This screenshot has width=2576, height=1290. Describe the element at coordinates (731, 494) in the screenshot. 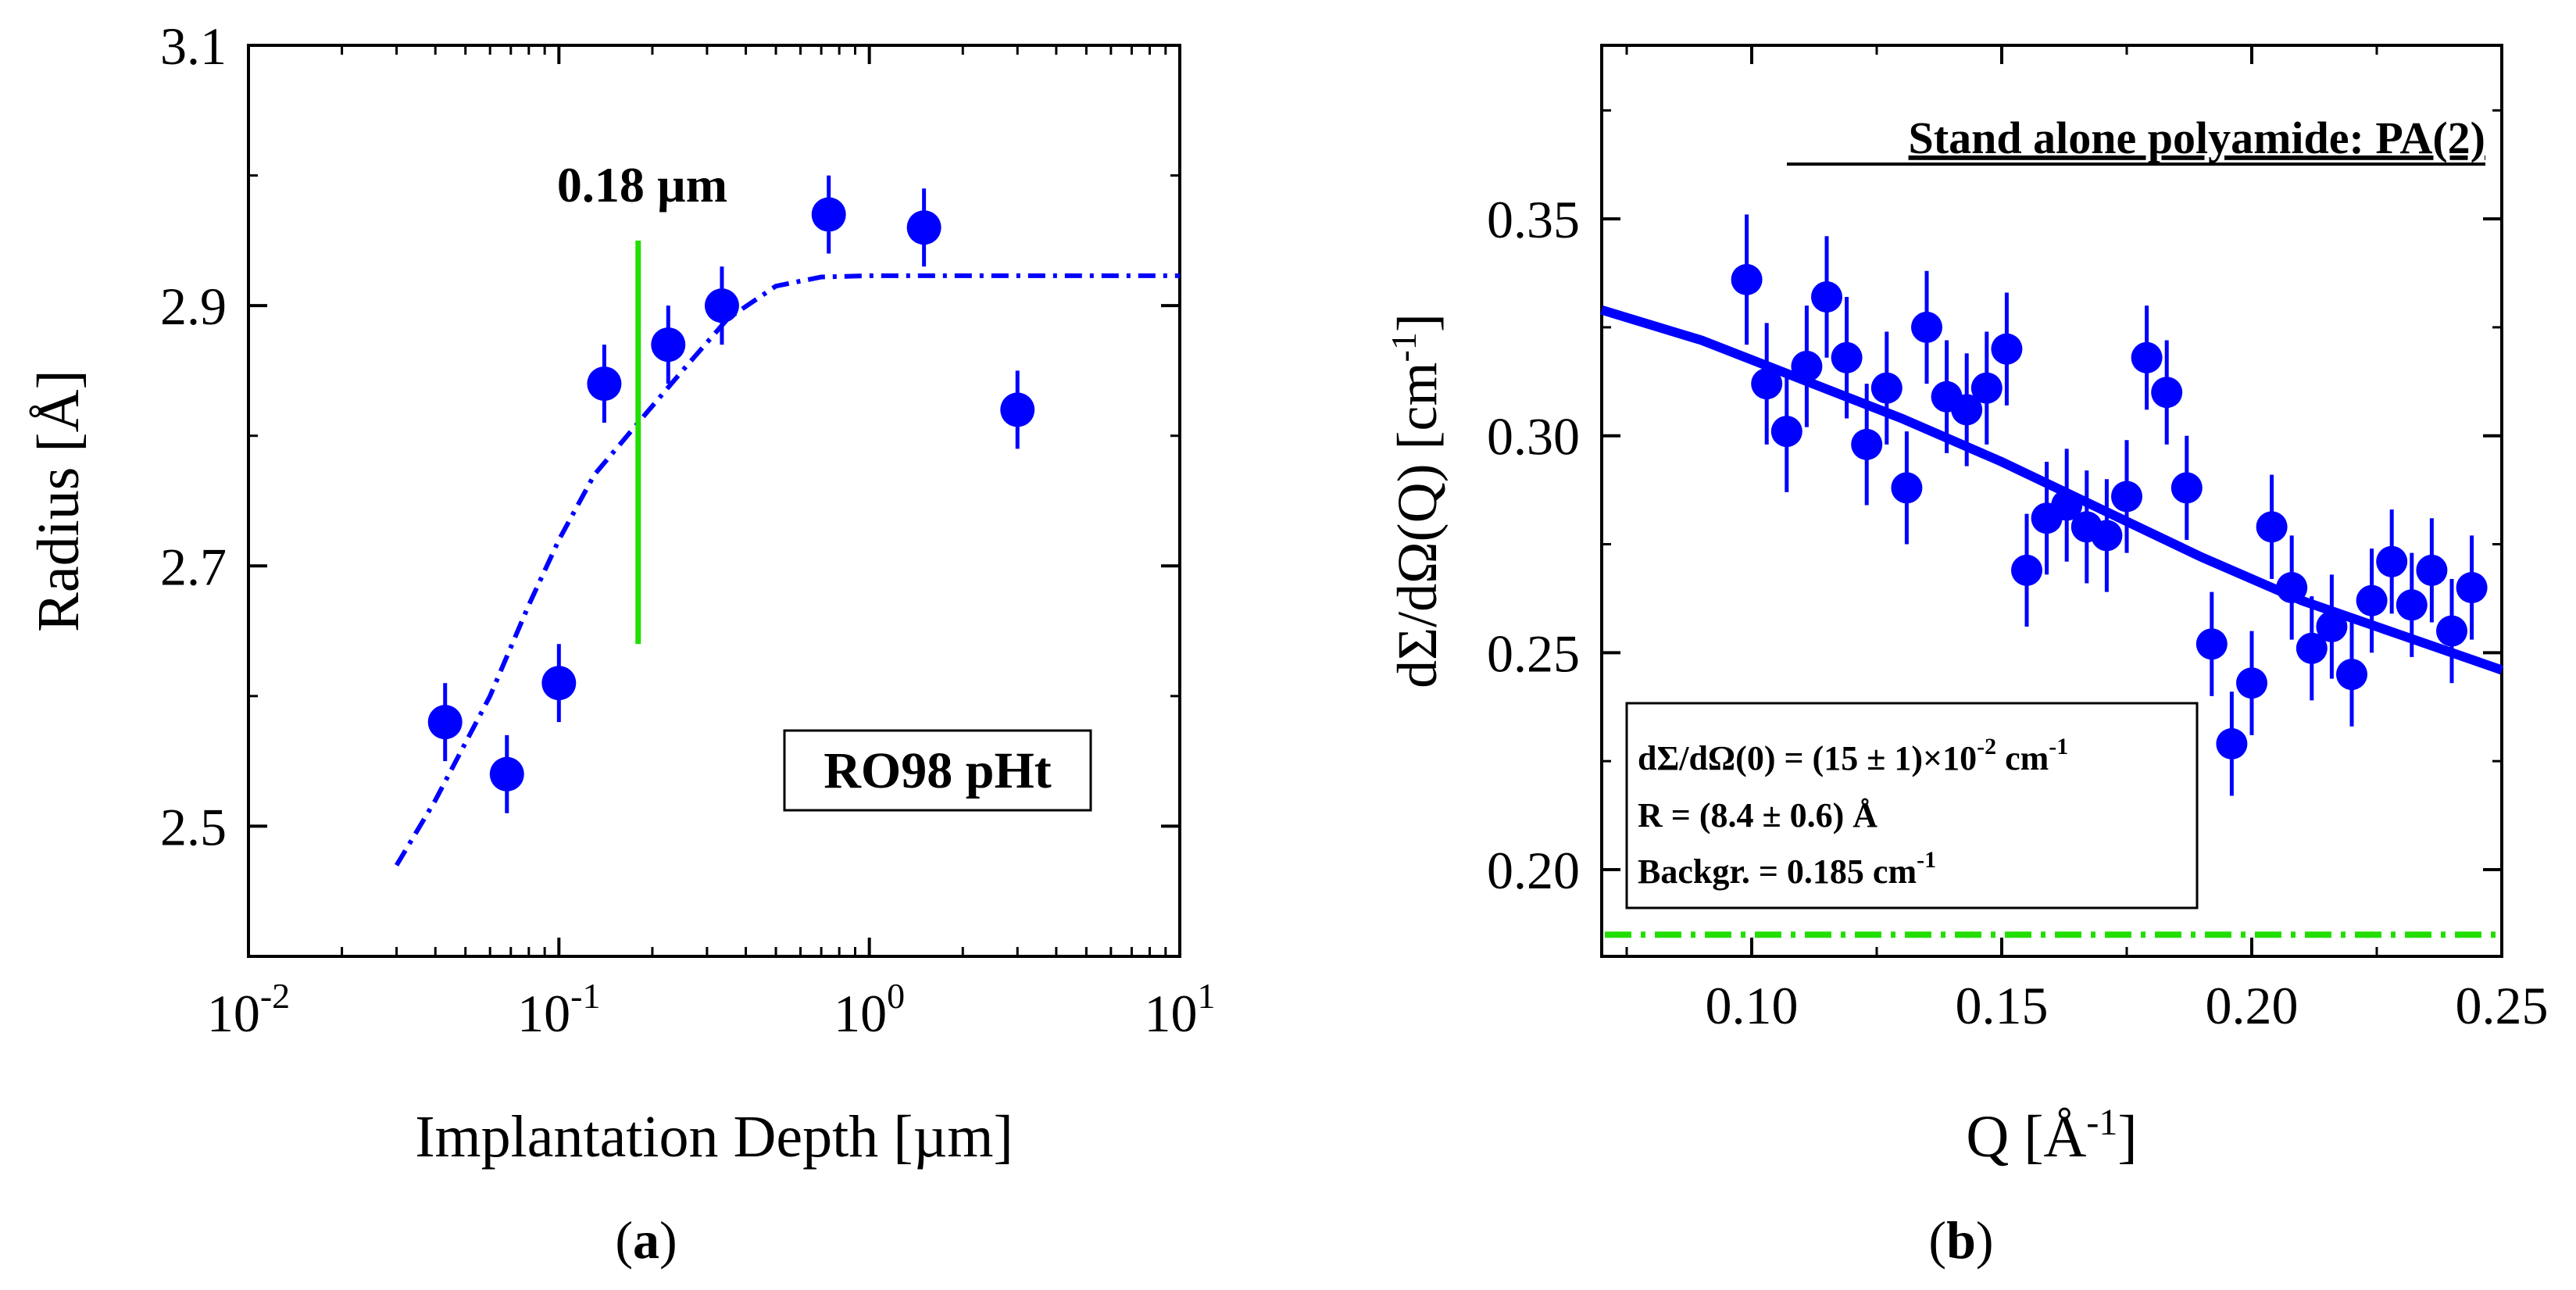

I see `panel-a-points-layer` at that location.